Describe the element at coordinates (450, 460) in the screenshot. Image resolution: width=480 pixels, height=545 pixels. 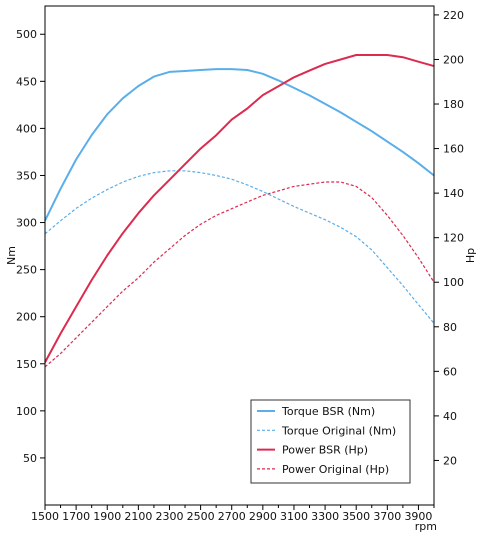
I see `right-tick-label: 20` at that location.